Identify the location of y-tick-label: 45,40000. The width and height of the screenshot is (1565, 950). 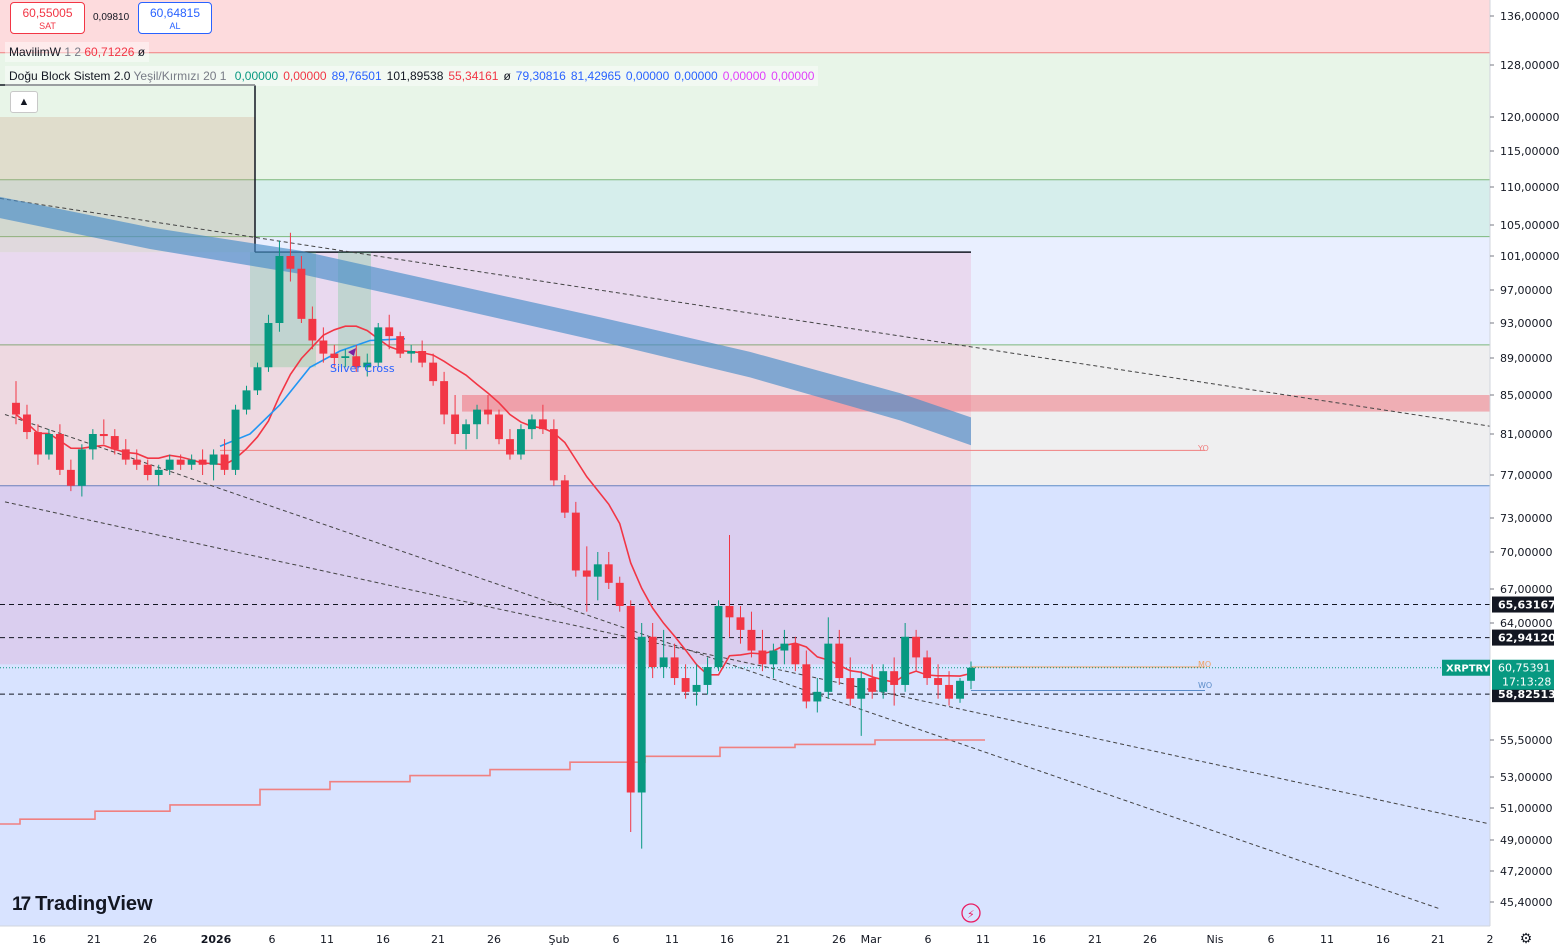
(1526, 902).